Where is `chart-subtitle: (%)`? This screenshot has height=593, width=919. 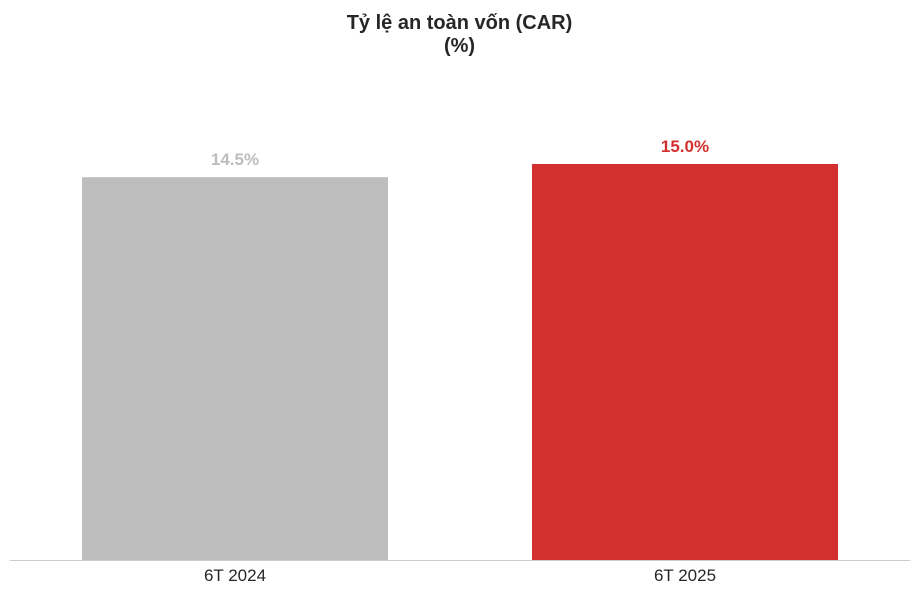 chart-subtitle: (%) is located at coordinates (459, 46).